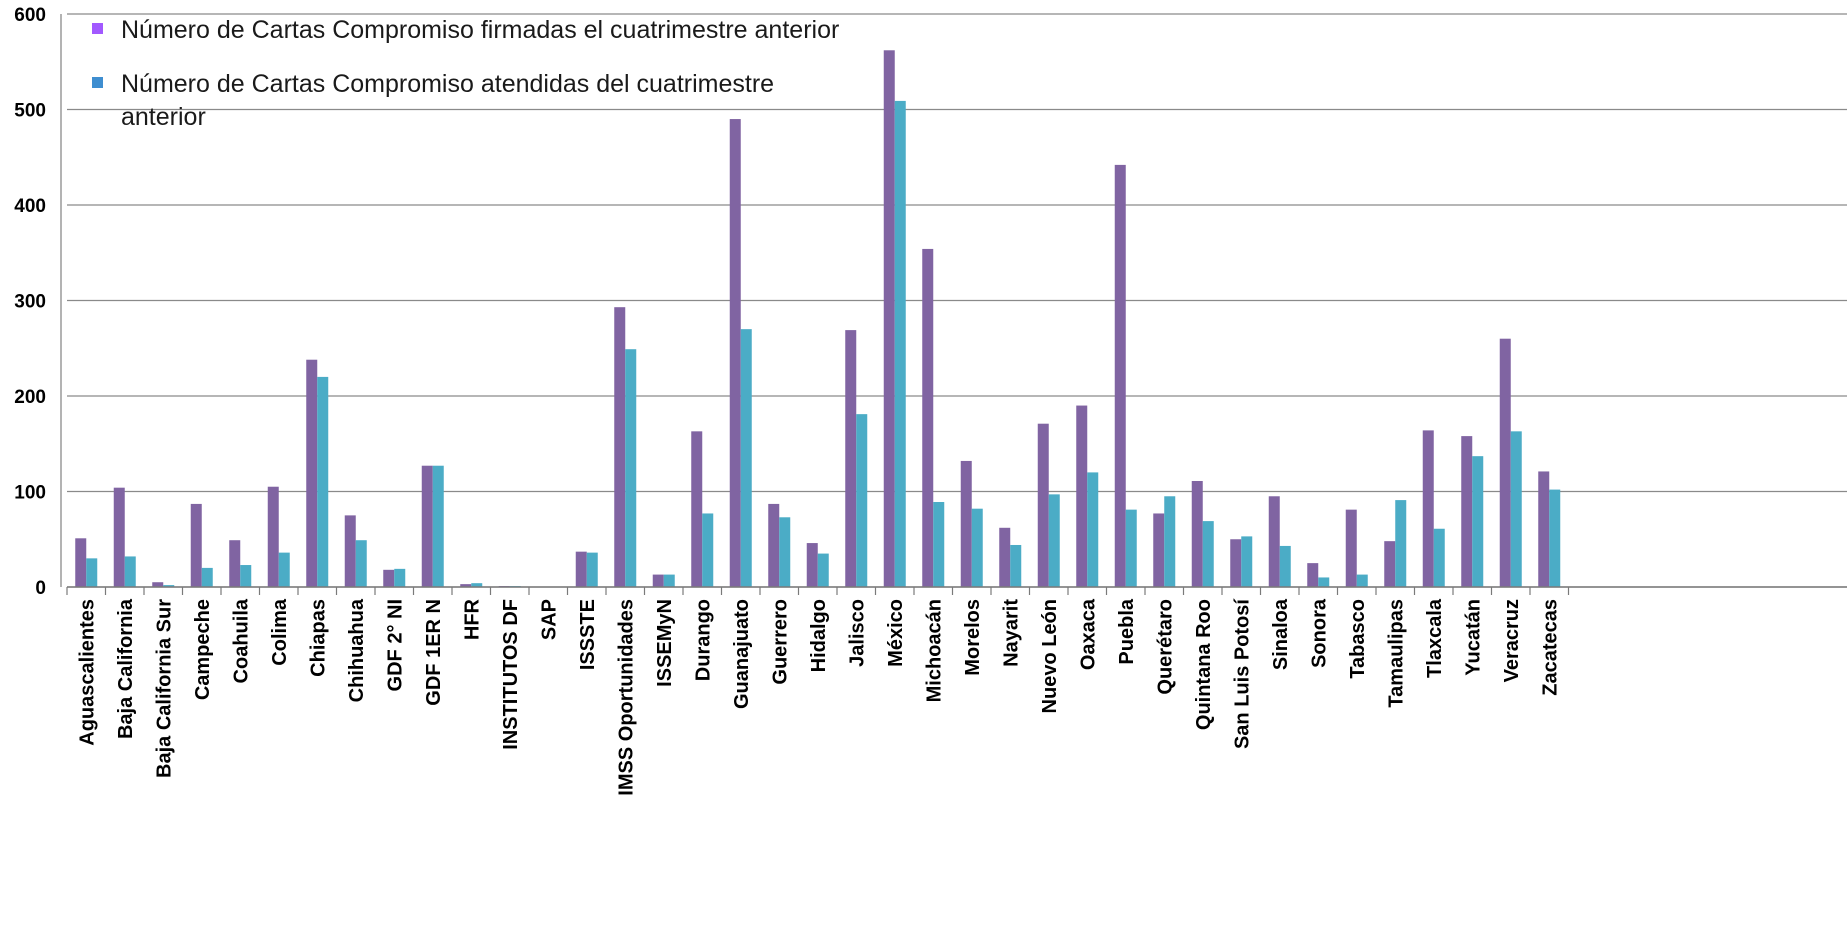 This screenshot has height=934, width=1847. Describe the element at coordinates (1358, 639) in the screenshot. I see `x-tick-label: Tabasco` at that location.